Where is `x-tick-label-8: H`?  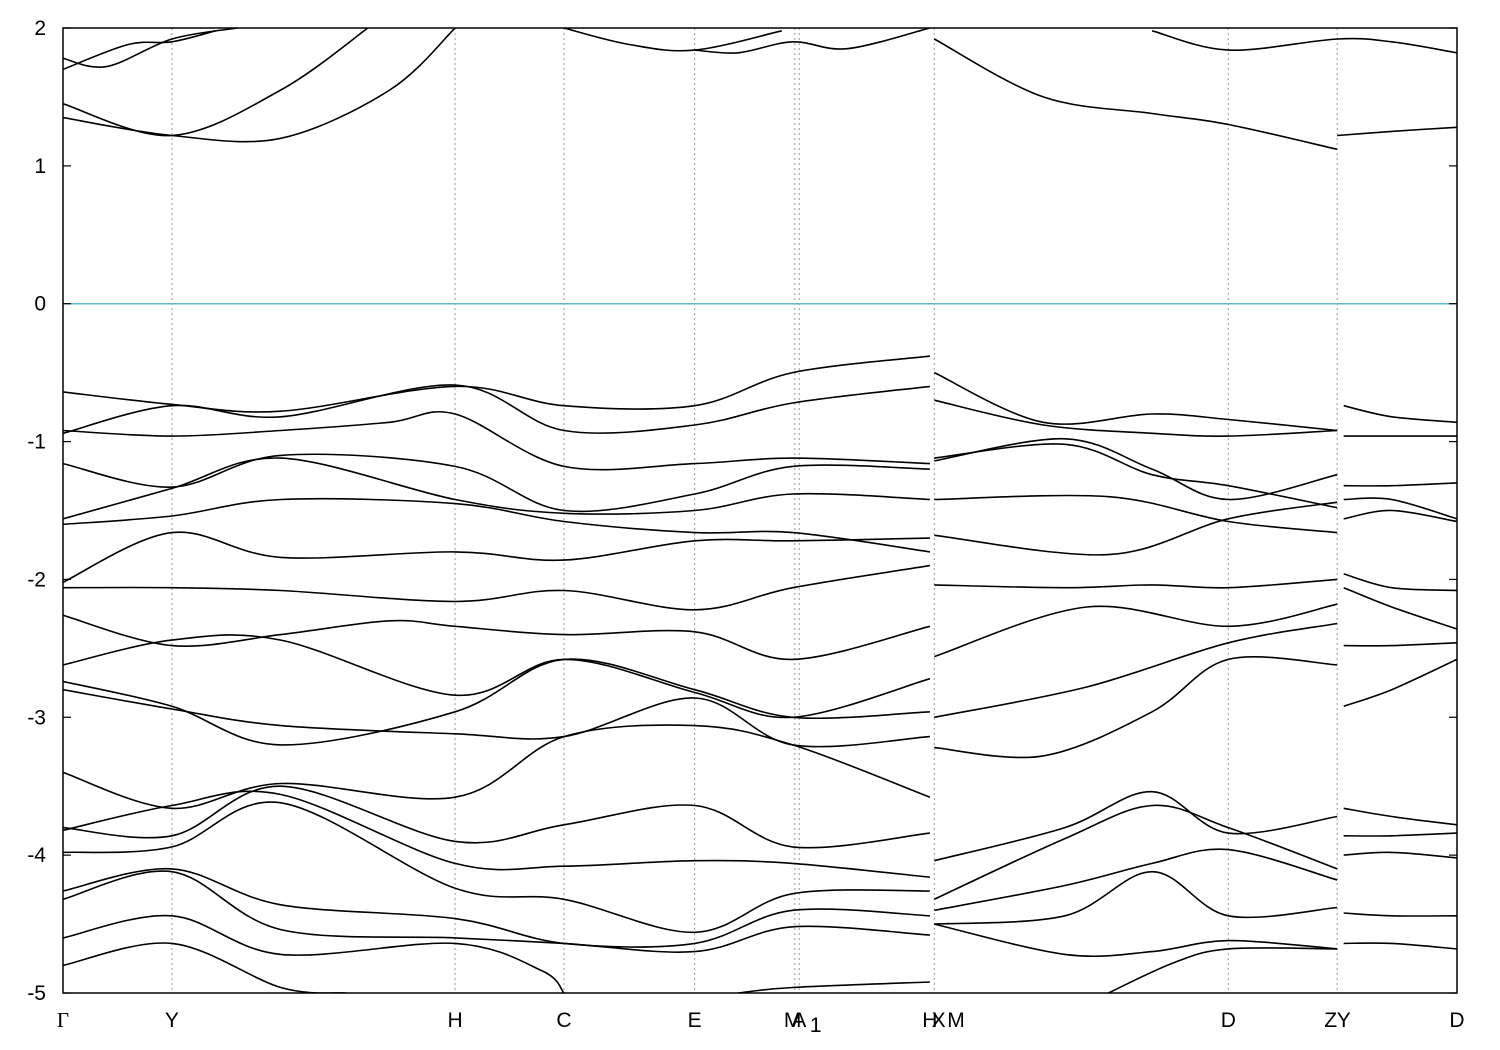
x-tick-label-8: H is located at coordinates (929, 1020).